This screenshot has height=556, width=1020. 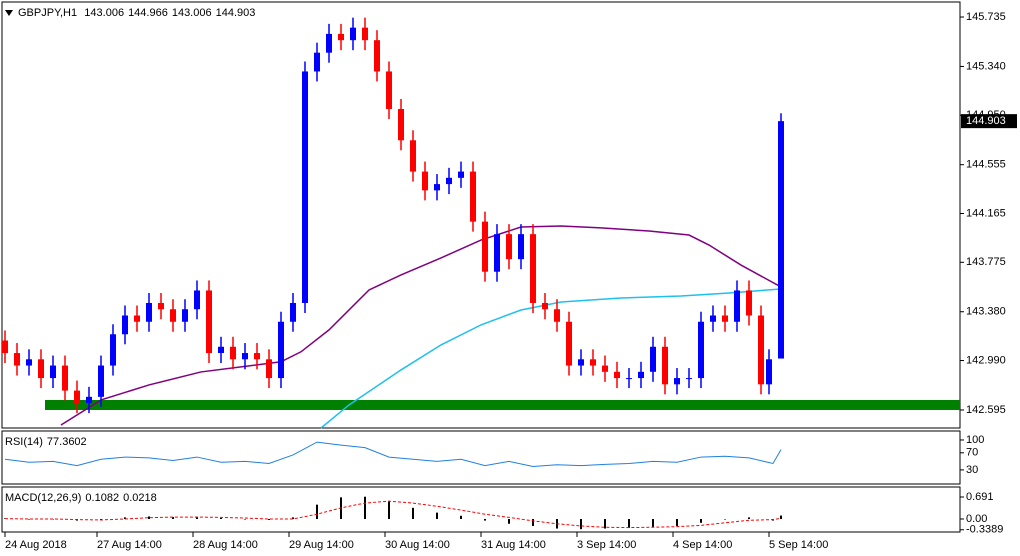 I want to click on y-tick-label: 0.00, so click(x=976, y=519).